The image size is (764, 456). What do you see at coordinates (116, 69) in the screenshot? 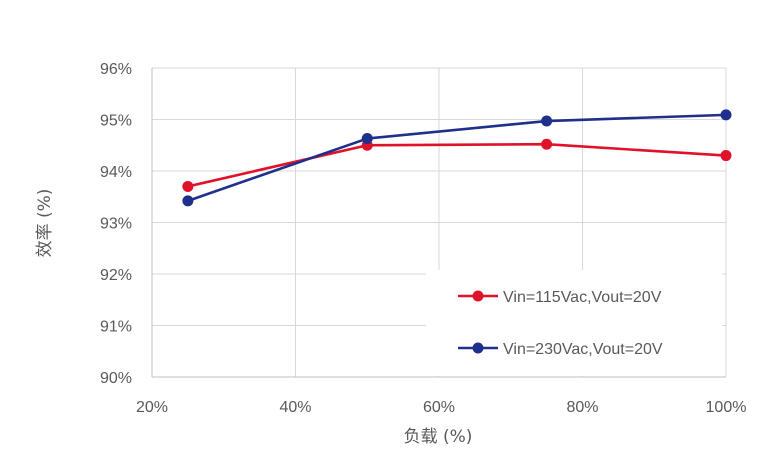
I see `y-tick-label: 96%` at bounding box center [116, 69].